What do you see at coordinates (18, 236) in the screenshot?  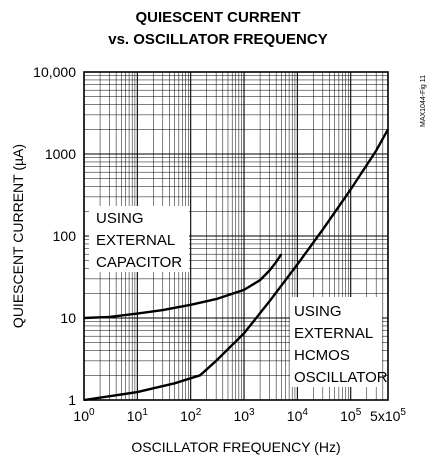 I see `y-axis-label: QUIESCENT CURRENT (µA)` at bounding box center [18, 236].